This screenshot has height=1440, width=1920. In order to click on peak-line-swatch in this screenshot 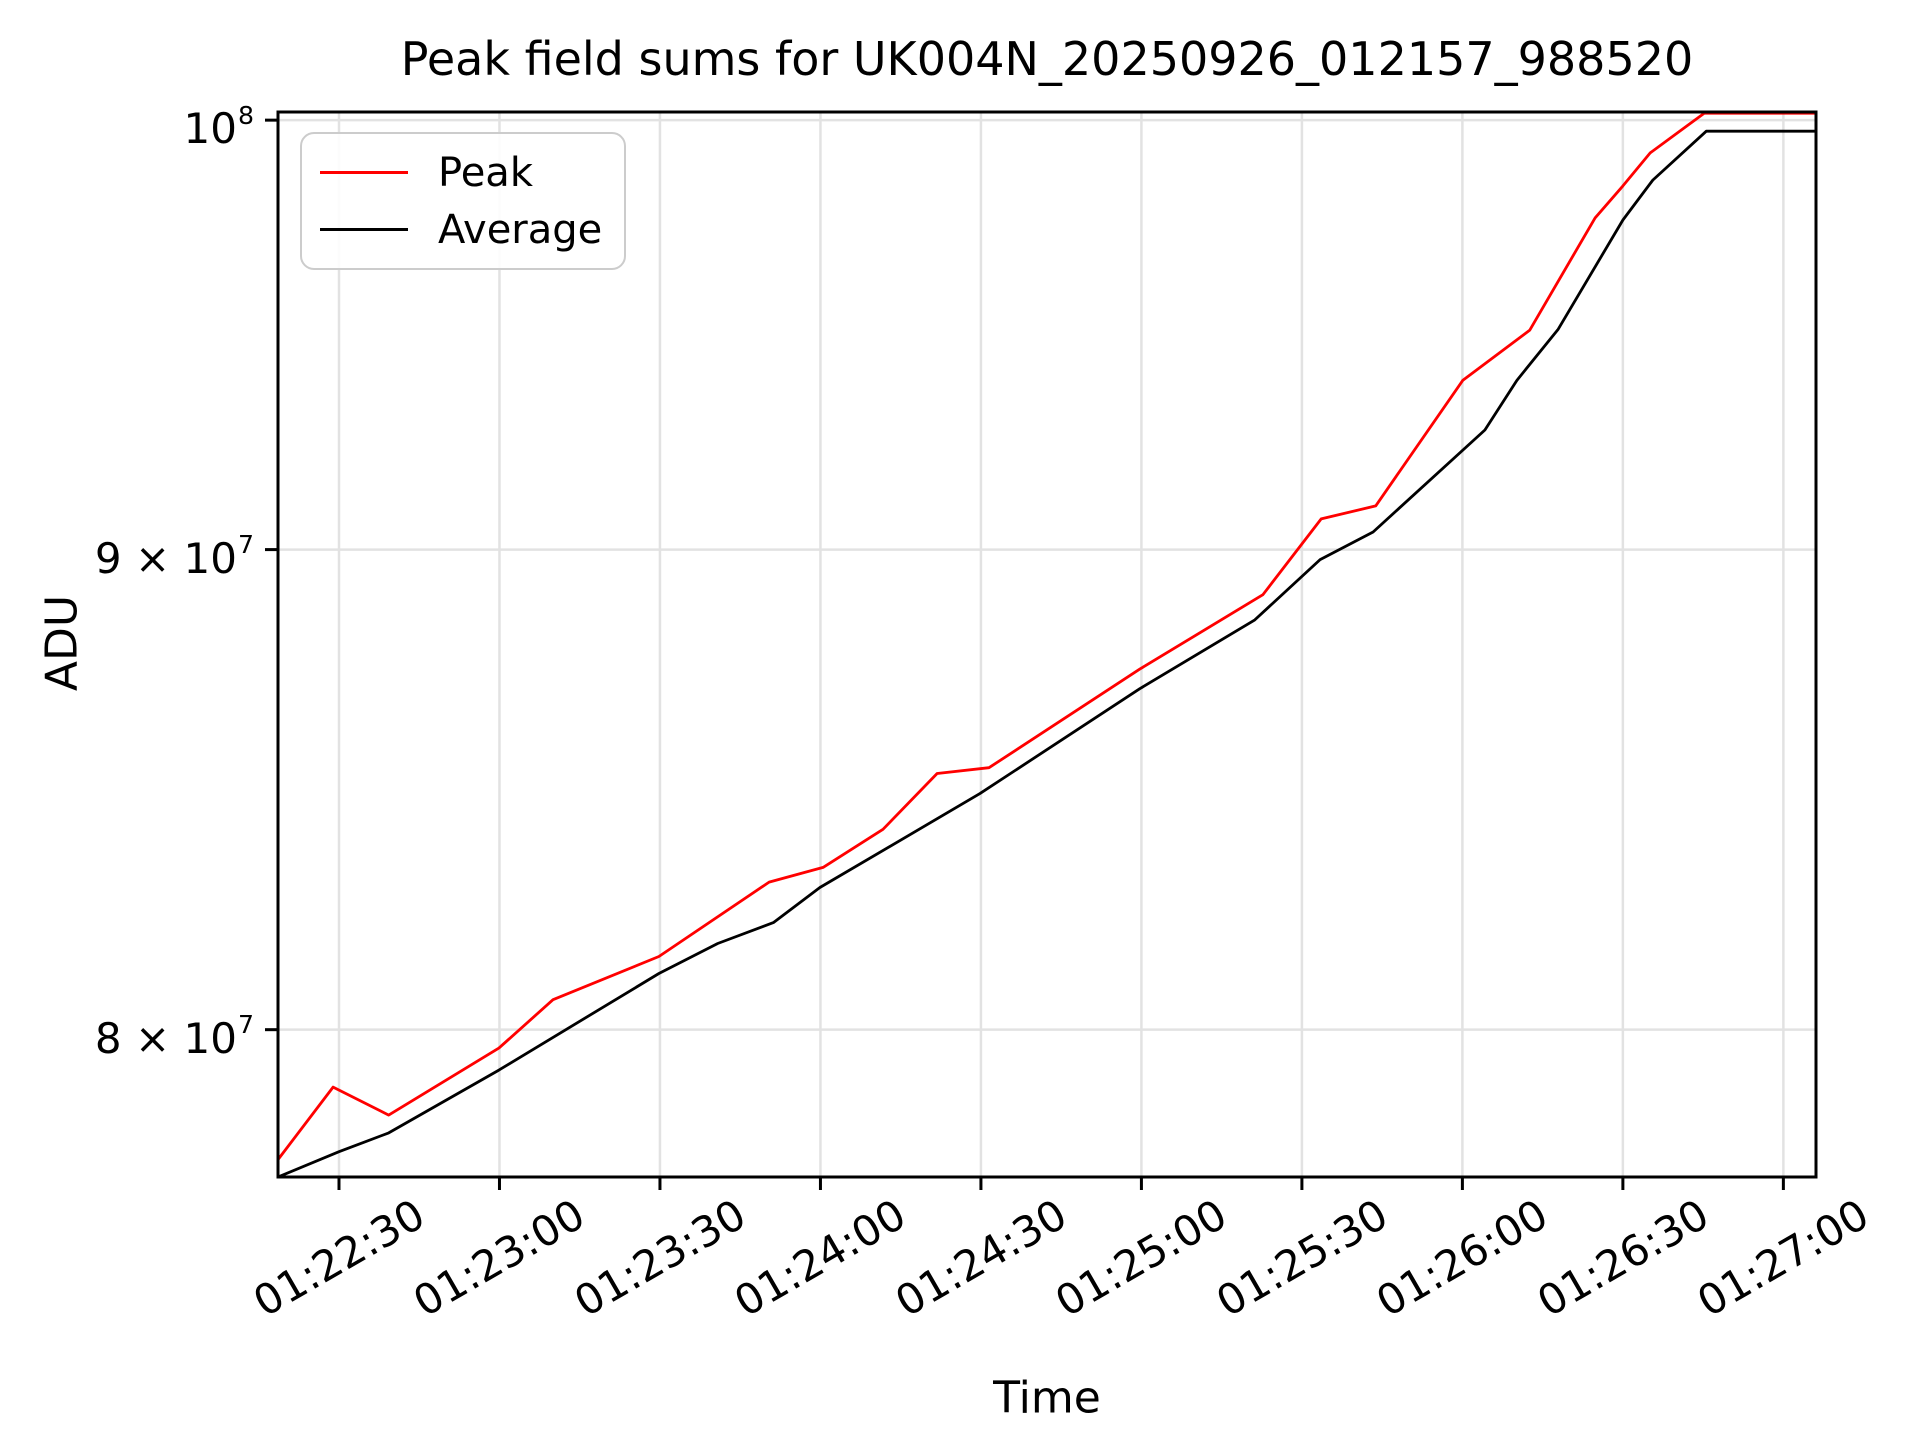, I will do `click(364, 172)`.